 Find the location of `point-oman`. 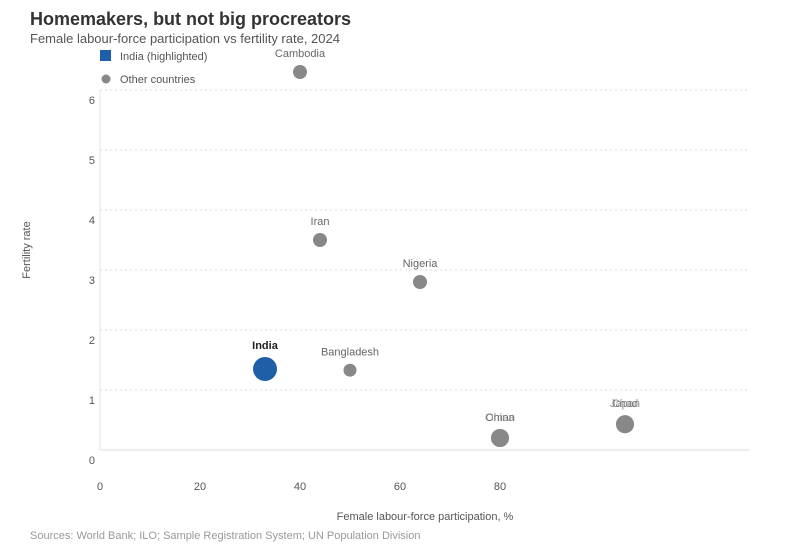

point-oman is located at coordinates (500, 438).